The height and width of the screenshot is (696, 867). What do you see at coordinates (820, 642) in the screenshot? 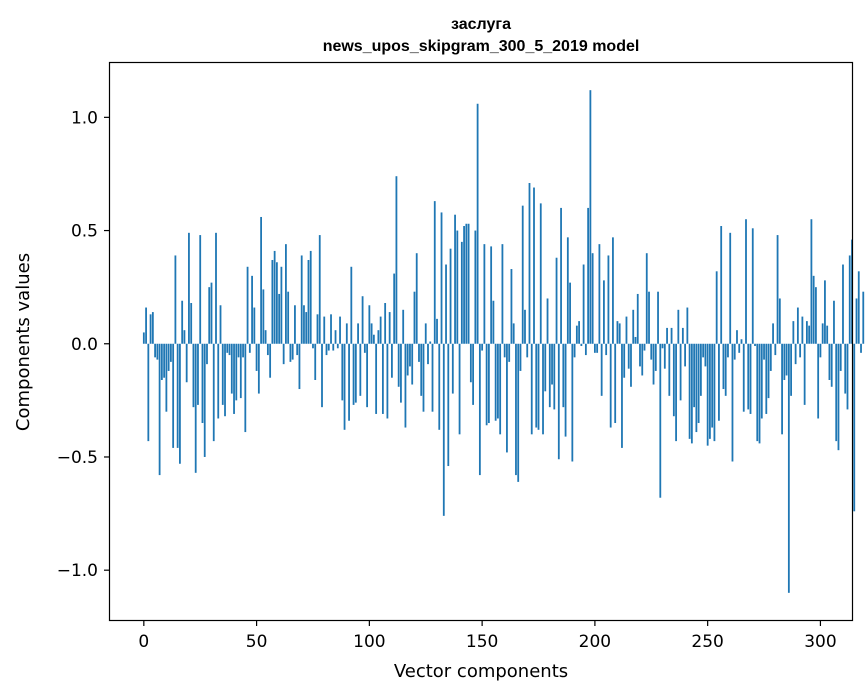
I see `x-tick-label: 300` at bounding box center [820, 642].